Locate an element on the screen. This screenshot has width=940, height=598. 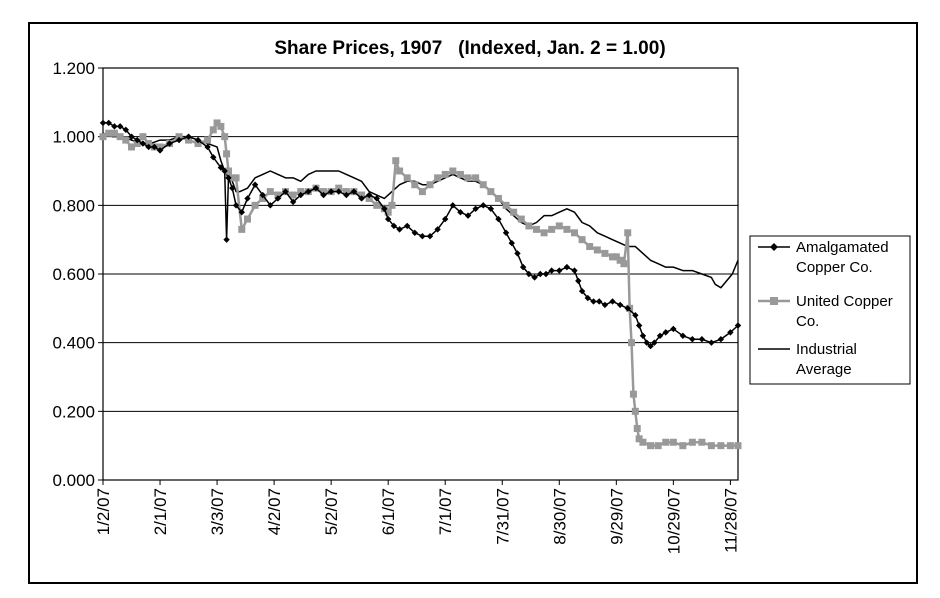
y-axis-ticks: 0.000 0.200 0.400 0.600 0.800 1.000 1.200 is located at coordinates (77, 274).